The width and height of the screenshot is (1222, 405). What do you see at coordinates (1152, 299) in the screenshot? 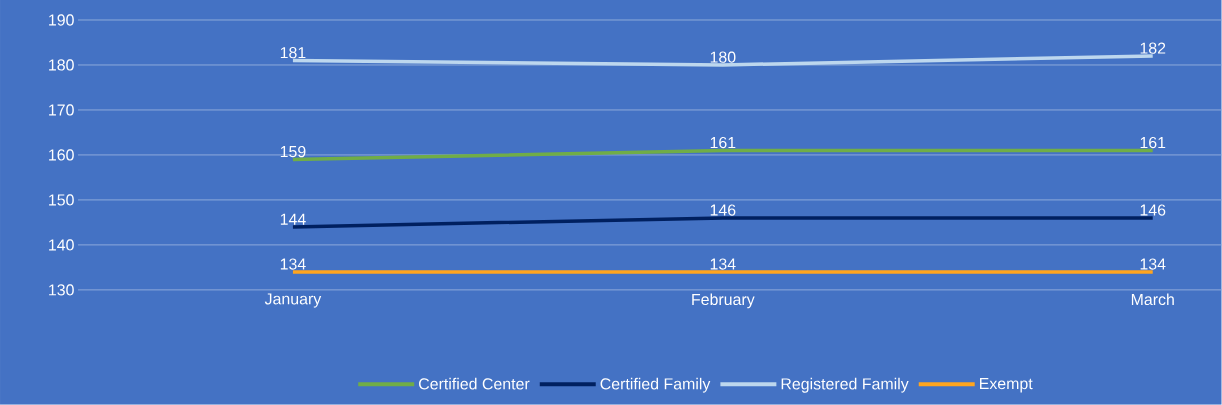
I see `x-tick-label: March` at bounding box center [1152, 299].